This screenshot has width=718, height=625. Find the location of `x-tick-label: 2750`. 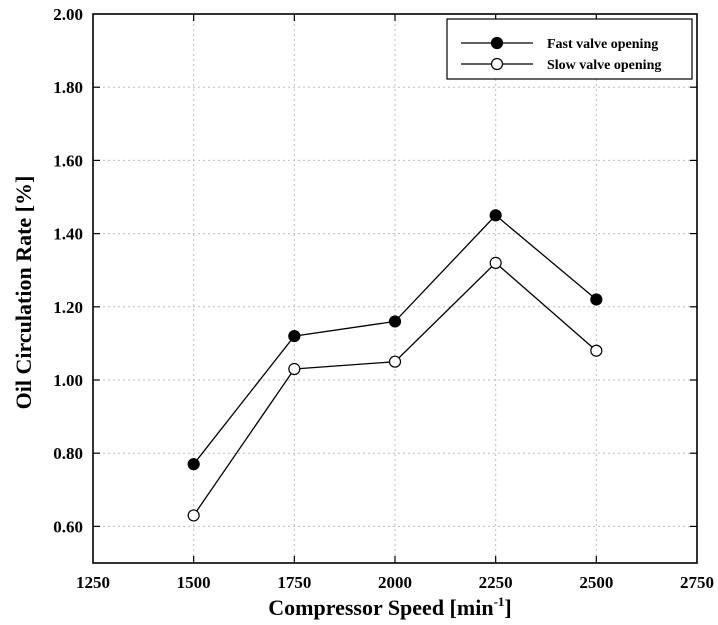

x-tick-label: 2750 is located at coordinates (697, 582).